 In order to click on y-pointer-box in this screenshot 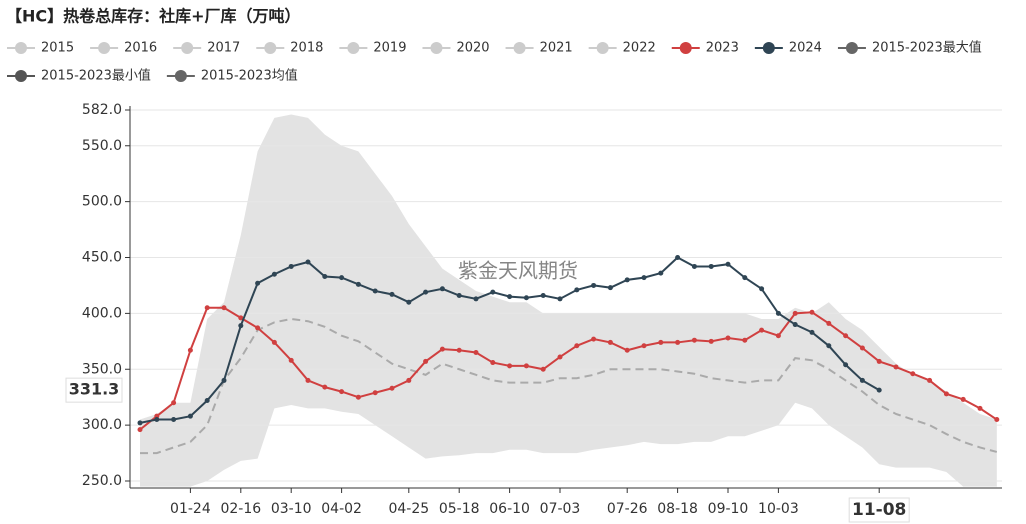, I will do `click(94, 390)`.